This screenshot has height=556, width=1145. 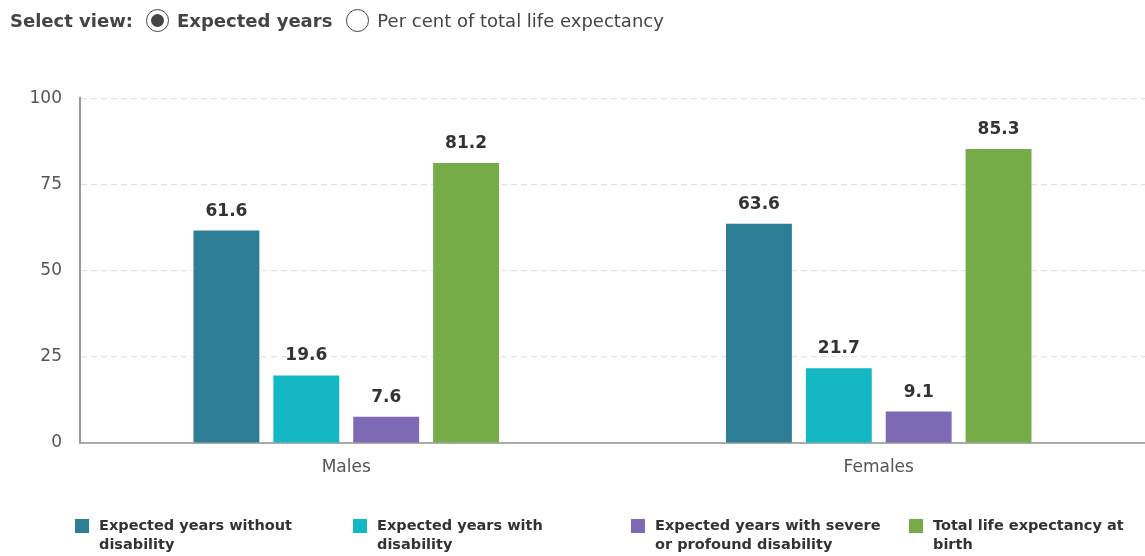 What do you see at coordinates (466, 142) in the screenshot?
I see `data-label: 81.2` at bounding box center [466, 142].